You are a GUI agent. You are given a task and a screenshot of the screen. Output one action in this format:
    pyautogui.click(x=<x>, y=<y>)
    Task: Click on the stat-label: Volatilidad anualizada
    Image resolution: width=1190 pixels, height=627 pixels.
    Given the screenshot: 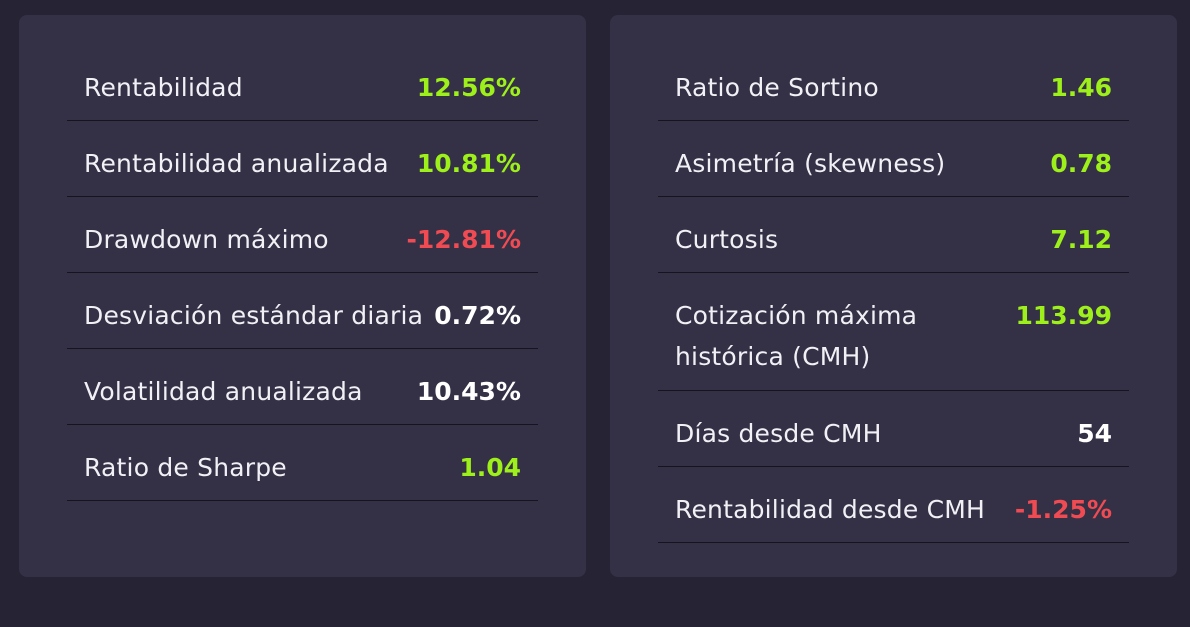 What is the action you would take?
    pyautogui.click(x=223, y=391)
    